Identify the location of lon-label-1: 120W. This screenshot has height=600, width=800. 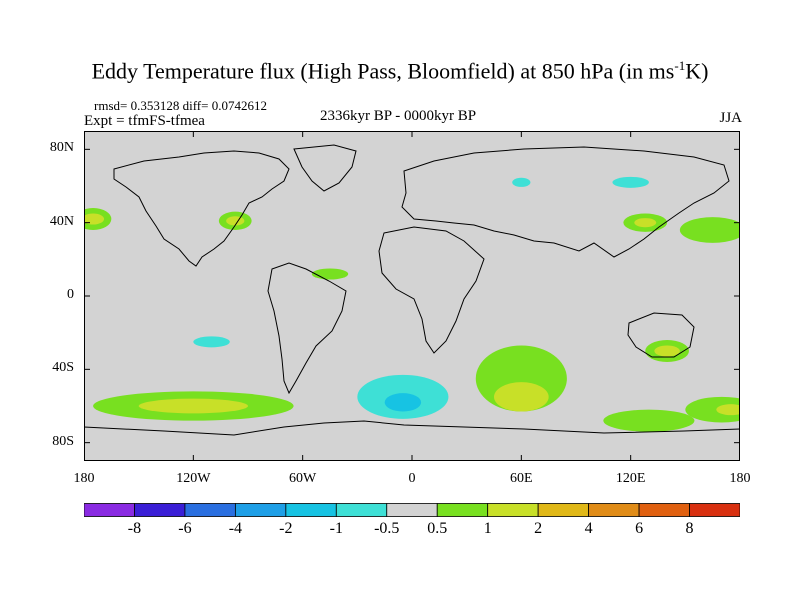
(193, 478).